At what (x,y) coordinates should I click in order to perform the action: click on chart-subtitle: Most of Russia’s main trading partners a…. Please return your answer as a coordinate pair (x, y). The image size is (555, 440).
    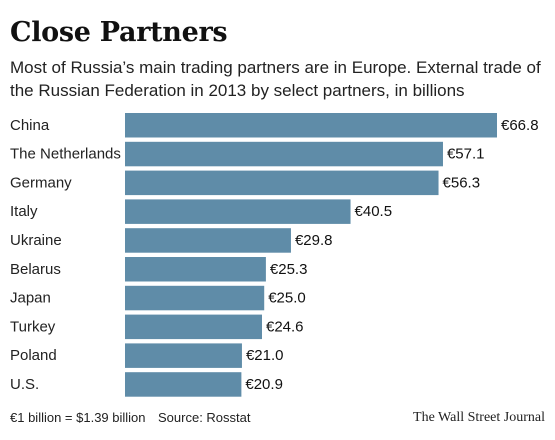
    Looking at the image, I should click on (275, 79).